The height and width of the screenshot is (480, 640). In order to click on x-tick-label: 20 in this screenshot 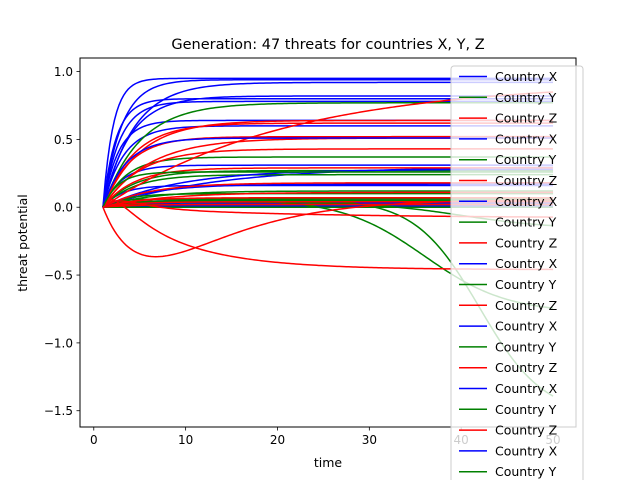, I will do `click(277, 440)`.